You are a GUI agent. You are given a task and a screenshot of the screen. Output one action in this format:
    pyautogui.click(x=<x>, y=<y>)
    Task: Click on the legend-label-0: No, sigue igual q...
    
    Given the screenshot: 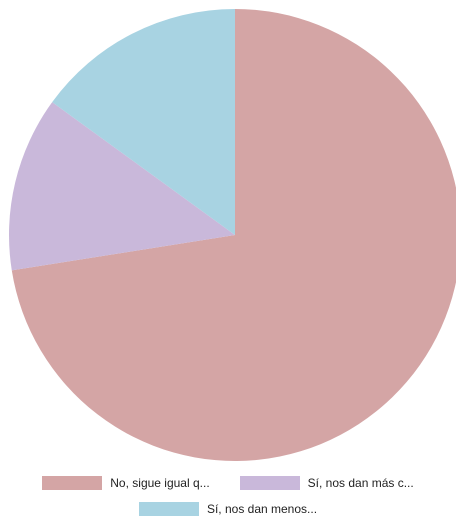 What is the action you would take?
    pyautogui.click(x=160, y=483)
    